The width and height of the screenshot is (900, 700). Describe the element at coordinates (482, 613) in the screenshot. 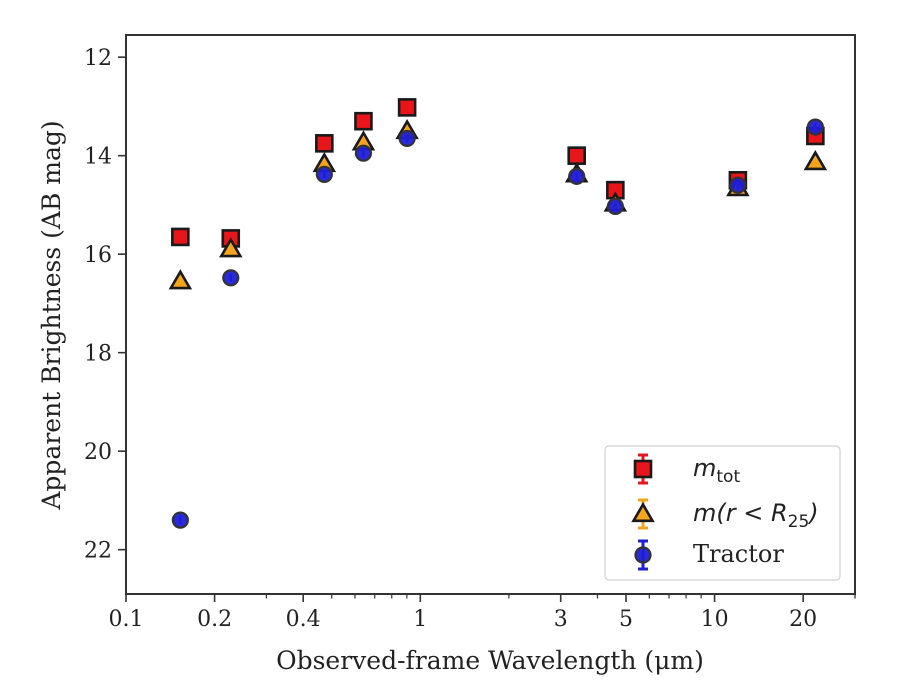

I see `x-axis: 0.1 0.2 0.4 1 3 5 10 20` at that location.